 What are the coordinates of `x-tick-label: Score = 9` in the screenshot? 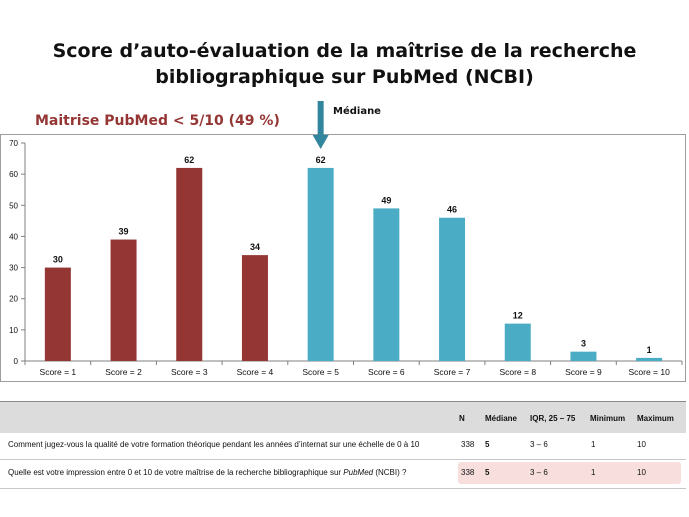 It's located at (583, 372).